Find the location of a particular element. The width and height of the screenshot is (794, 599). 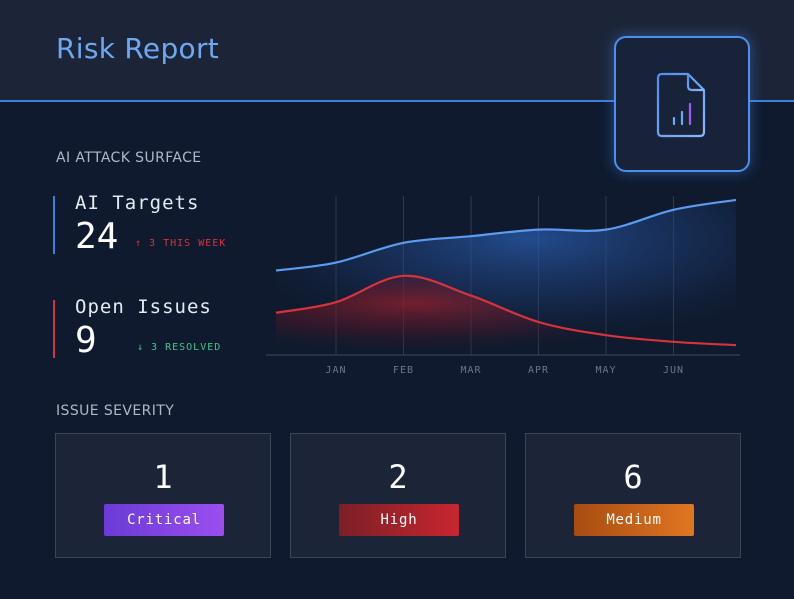

x-tick-label: JUN is located at coordinates (673, 370).